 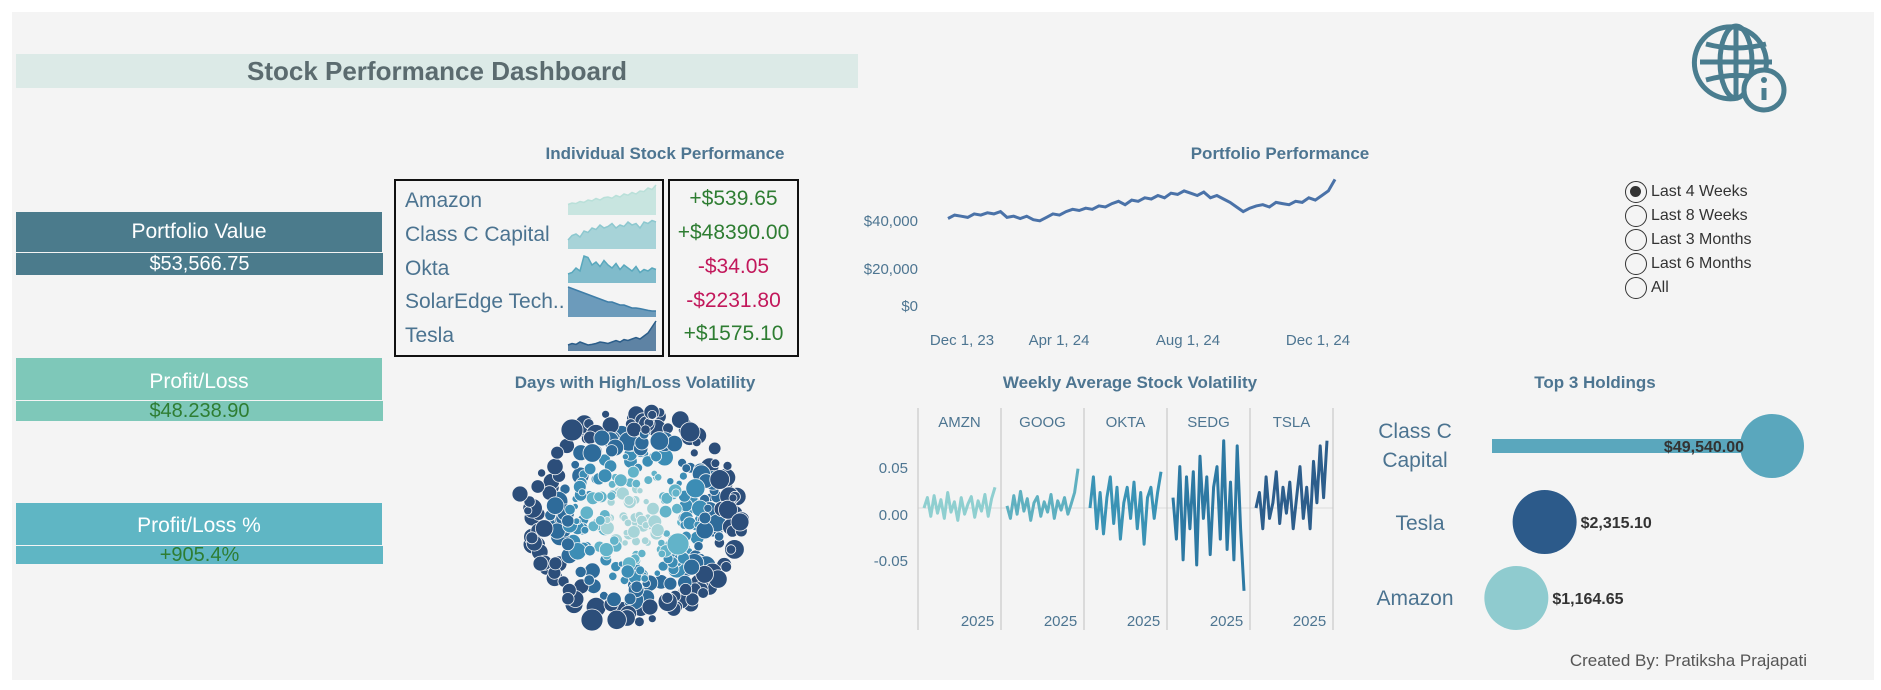 I want to click on filter-option-4-weeks: Last 4 Weeks, so click(x=1686, y=192).